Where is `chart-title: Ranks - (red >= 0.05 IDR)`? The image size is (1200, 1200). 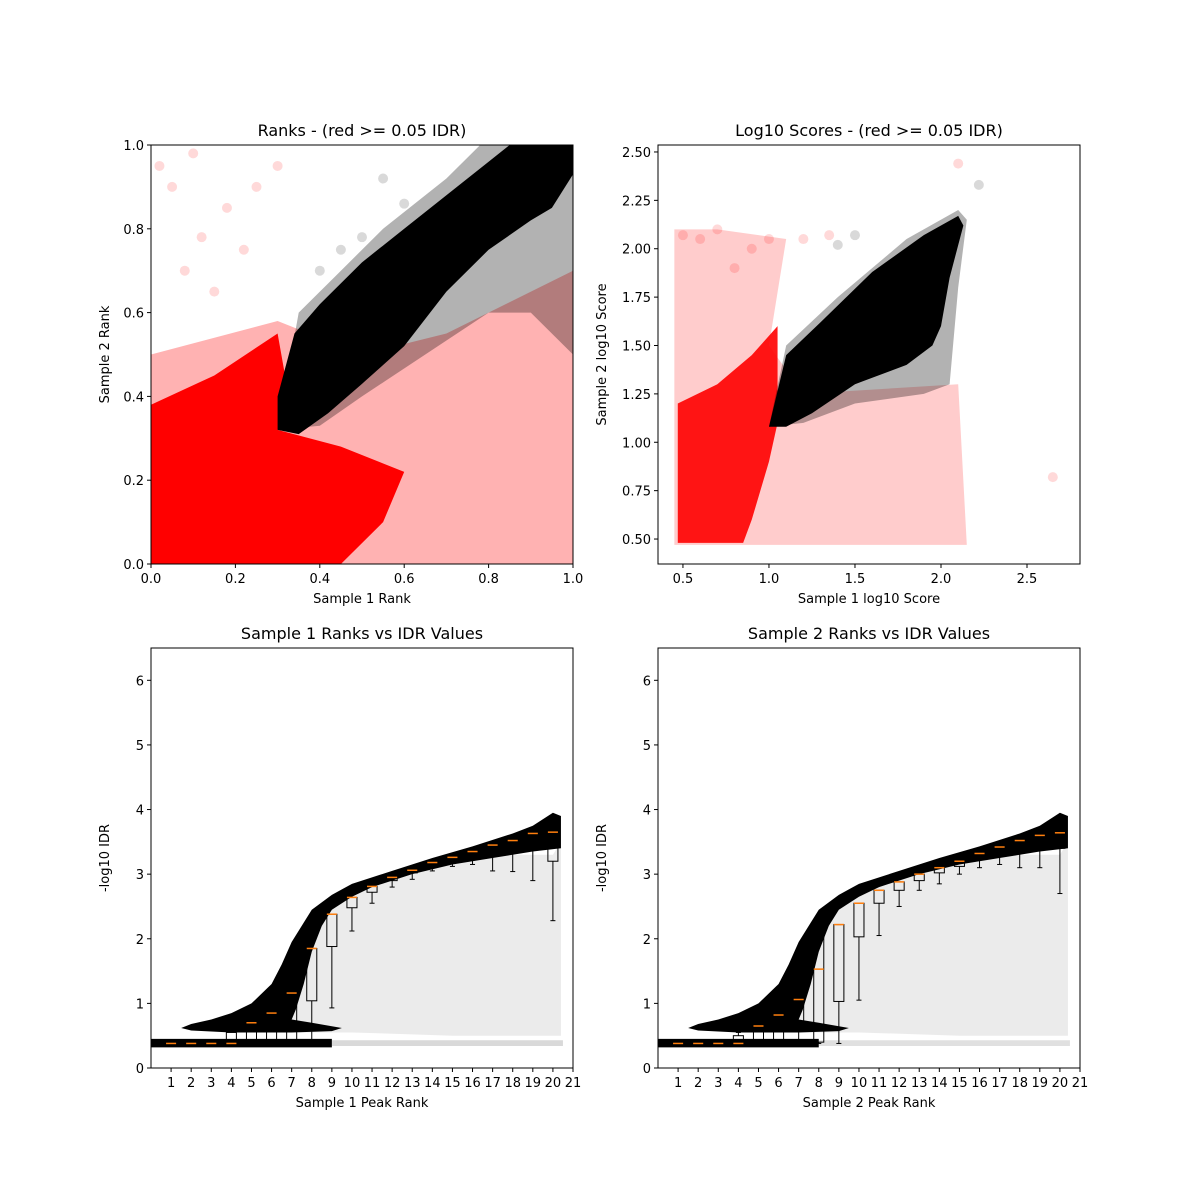
chart-title: Ranks - (red >= 0.05 IDR) is located at coordinates (362, 130).